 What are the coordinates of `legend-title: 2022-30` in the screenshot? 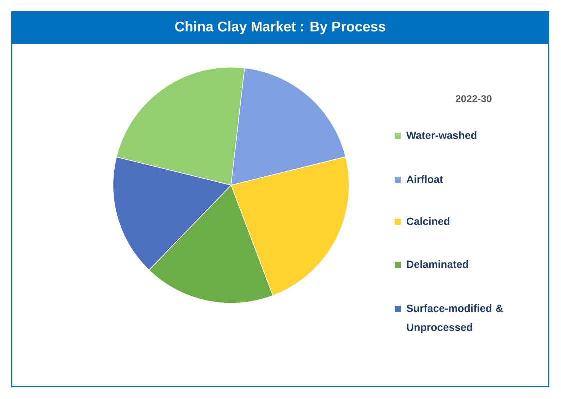 It's located at (474, 99).